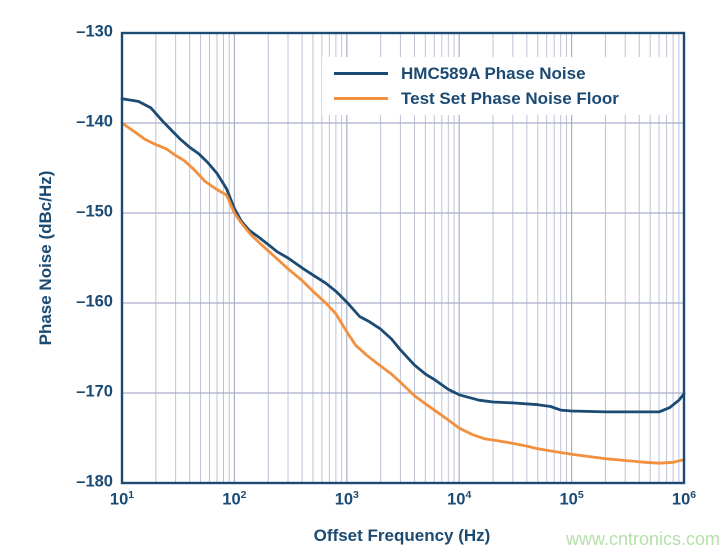  I want to click on legend-label: HMC589A Phase Noise, so click(493, 73).